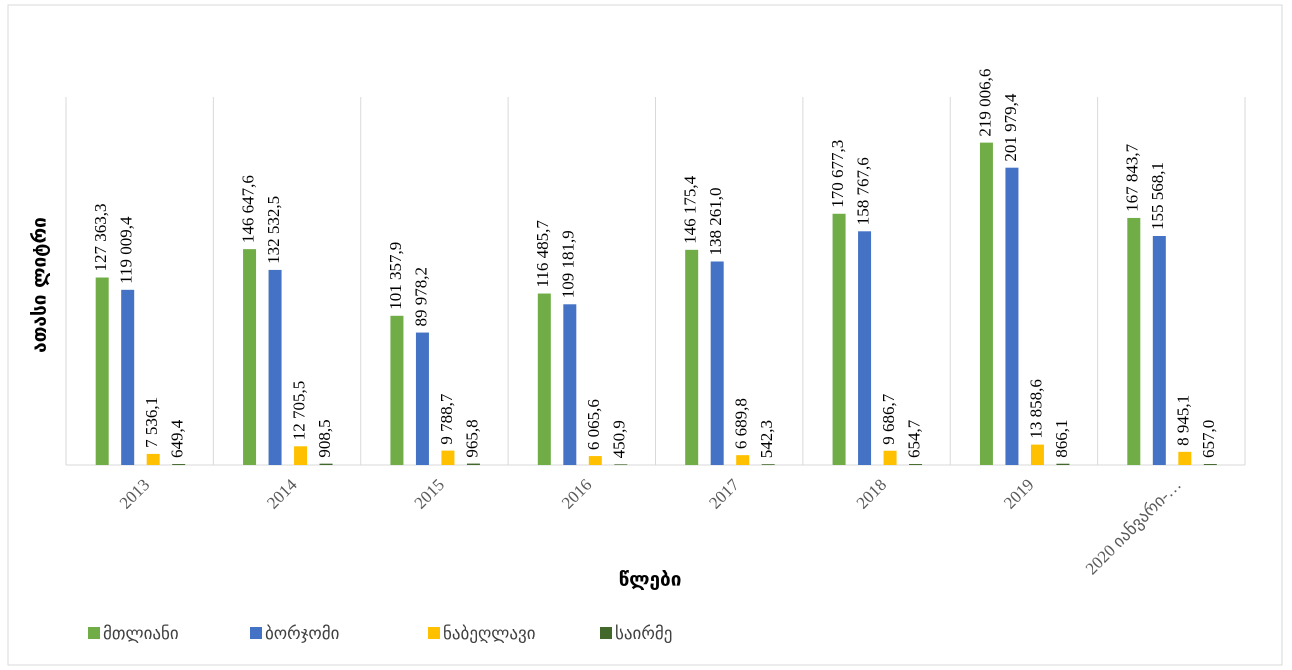 The height and width of the screenshot is (670, 1292). What do you see at coordinates (395, 276) in the screenshot?
I see `data-label: 101 357,9` at bounding box center [395, 276].